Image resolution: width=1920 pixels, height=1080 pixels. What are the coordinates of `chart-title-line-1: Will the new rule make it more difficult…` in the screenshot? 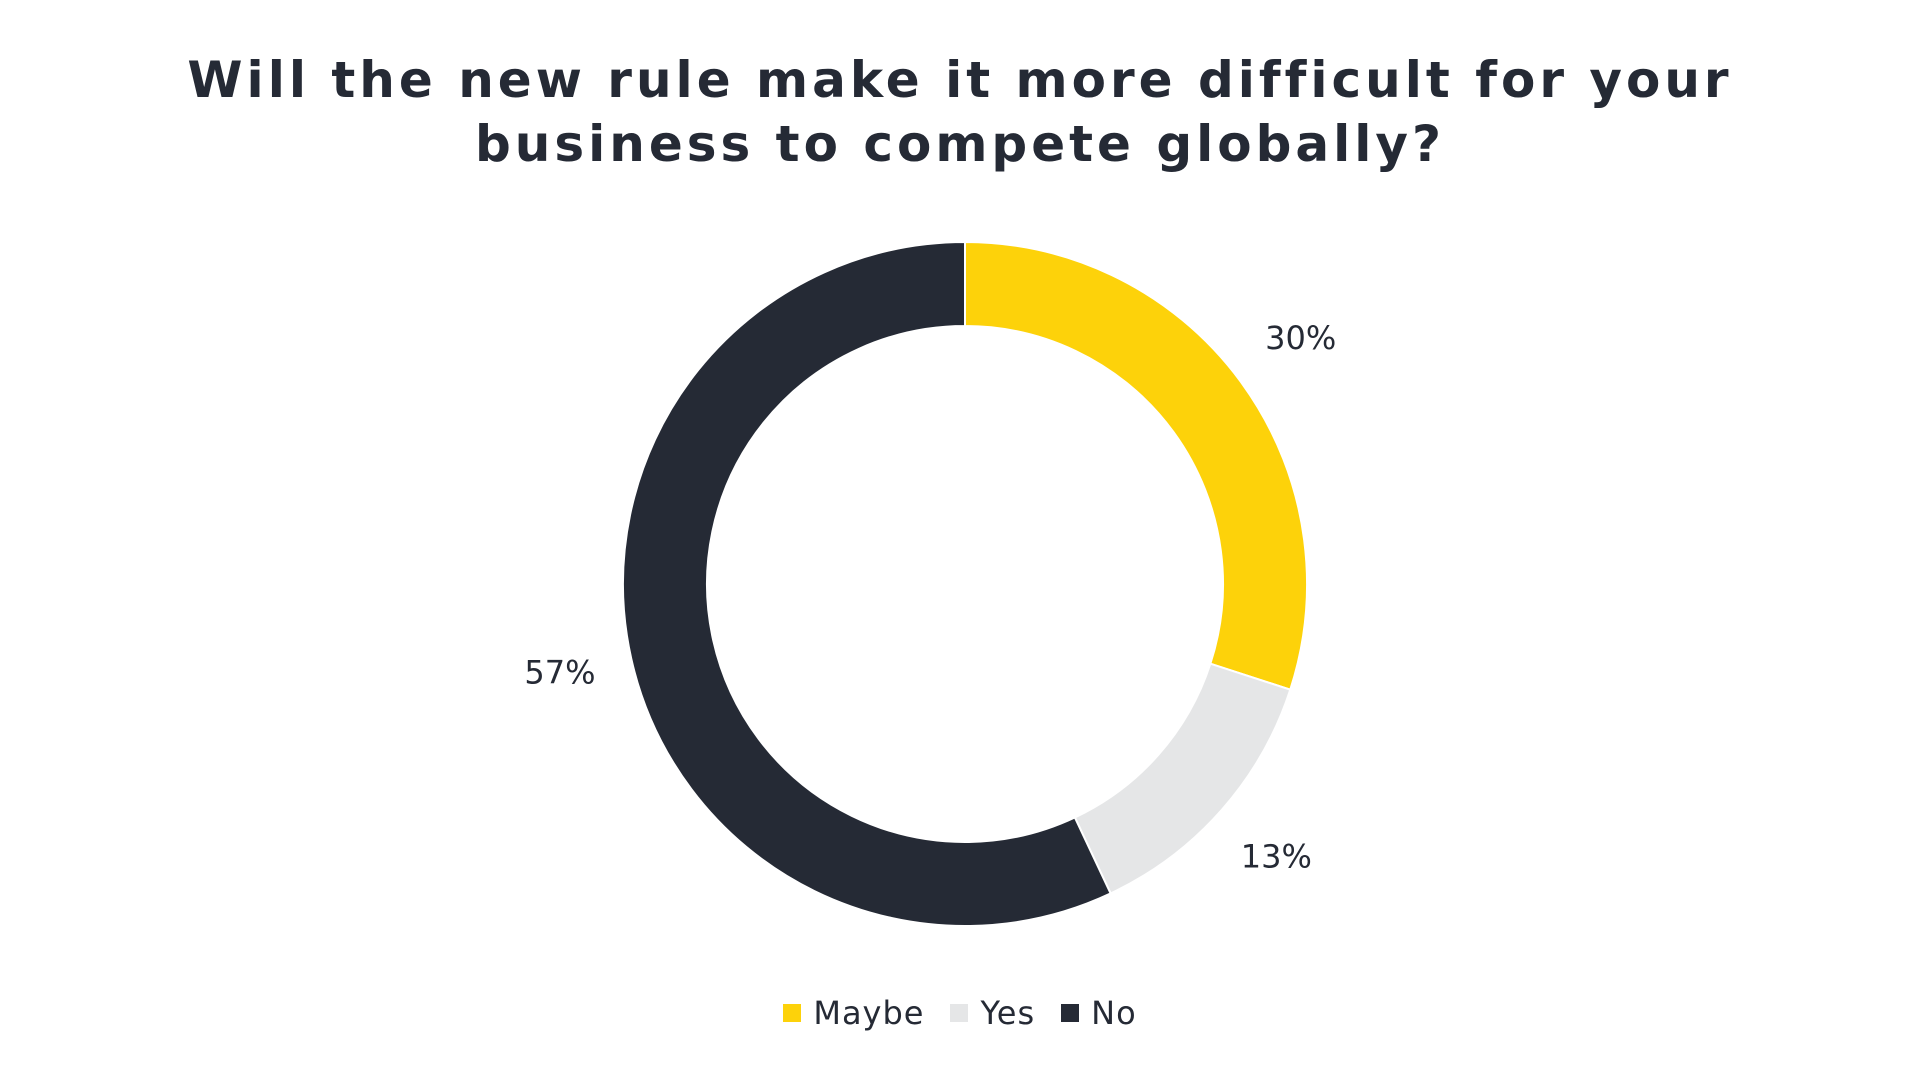 It's located at (960, 80).